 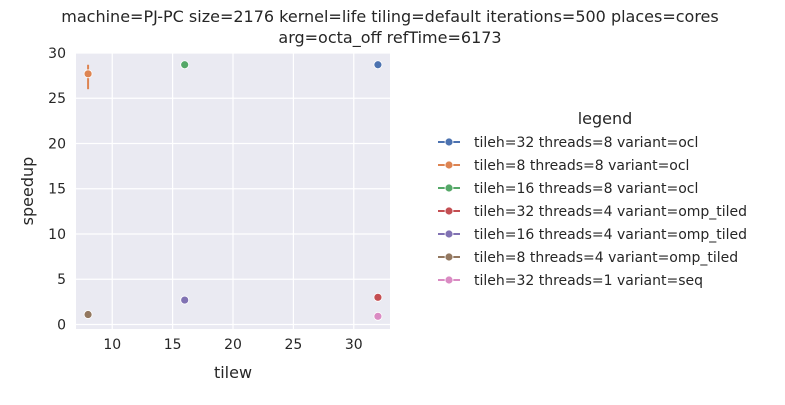 I want to click on y-tick-label: 15, so click(x=57, y=190).